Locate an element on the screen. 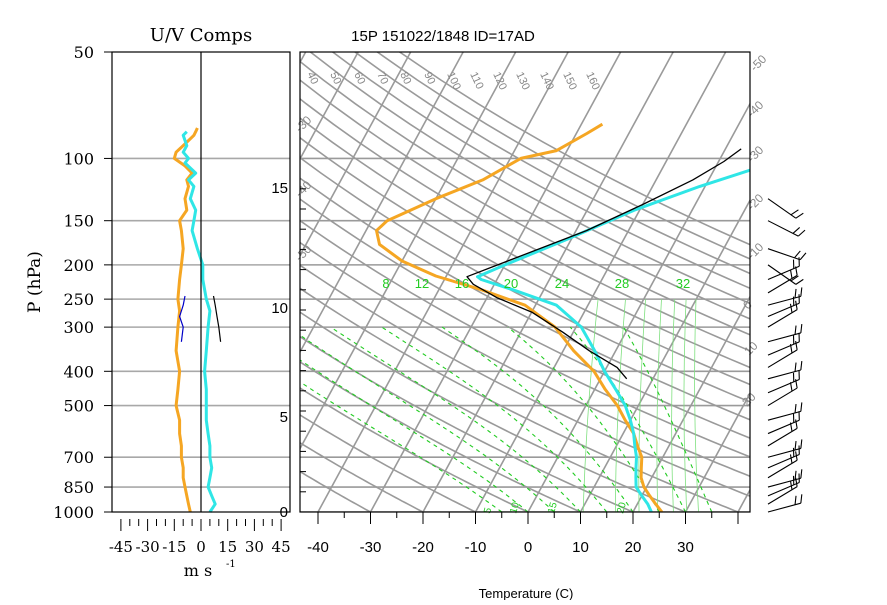 The height and width of the screenshot is (605, 887). uv-x-tick-label: 45 is located at coordinates (281, 547).